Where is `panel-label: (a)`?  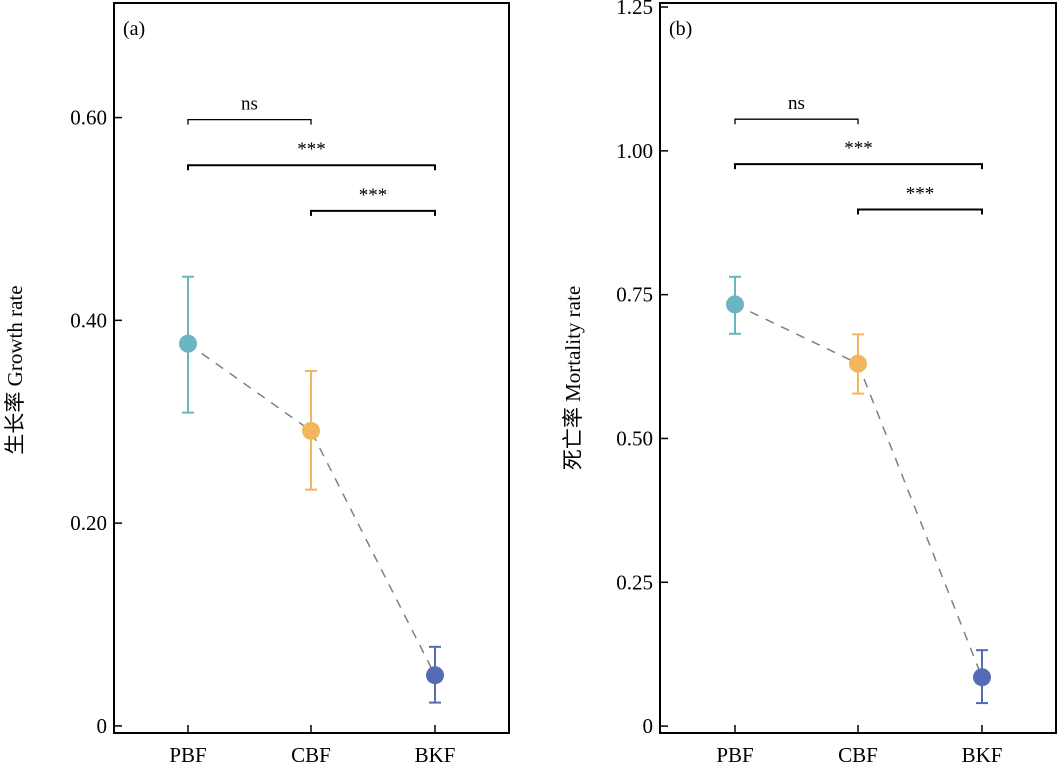
panel-label: (a) is located at coordinates (134, 29).